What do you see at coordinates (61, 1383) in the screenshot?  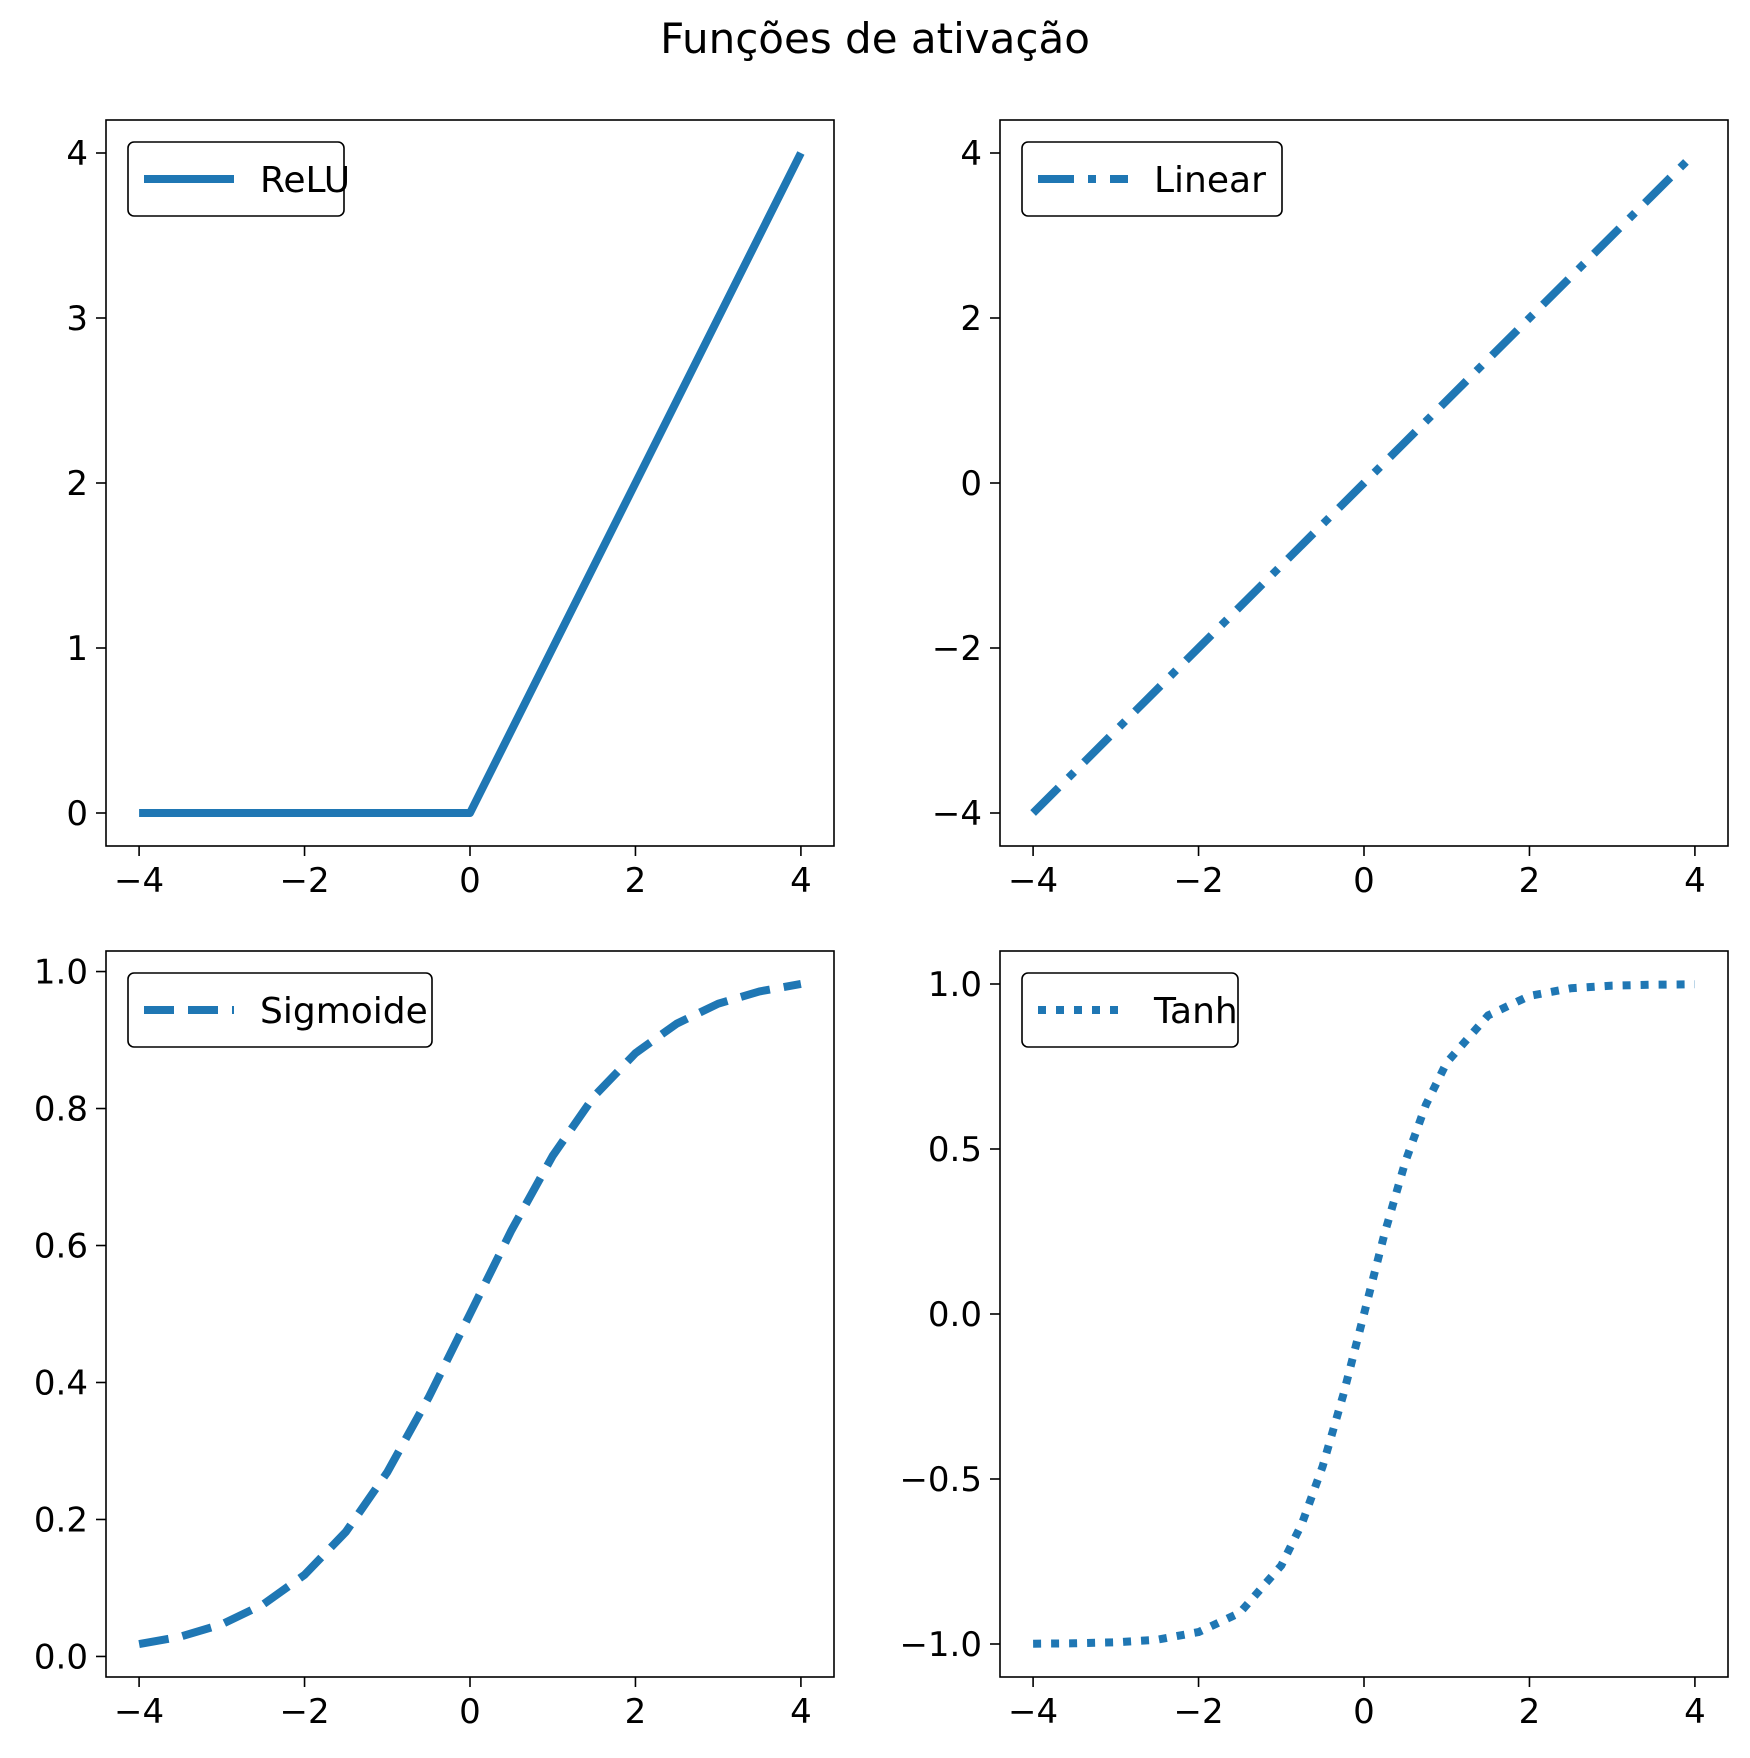 I see `y-tick-label: 0.4` at bounding box center [61, 1383].